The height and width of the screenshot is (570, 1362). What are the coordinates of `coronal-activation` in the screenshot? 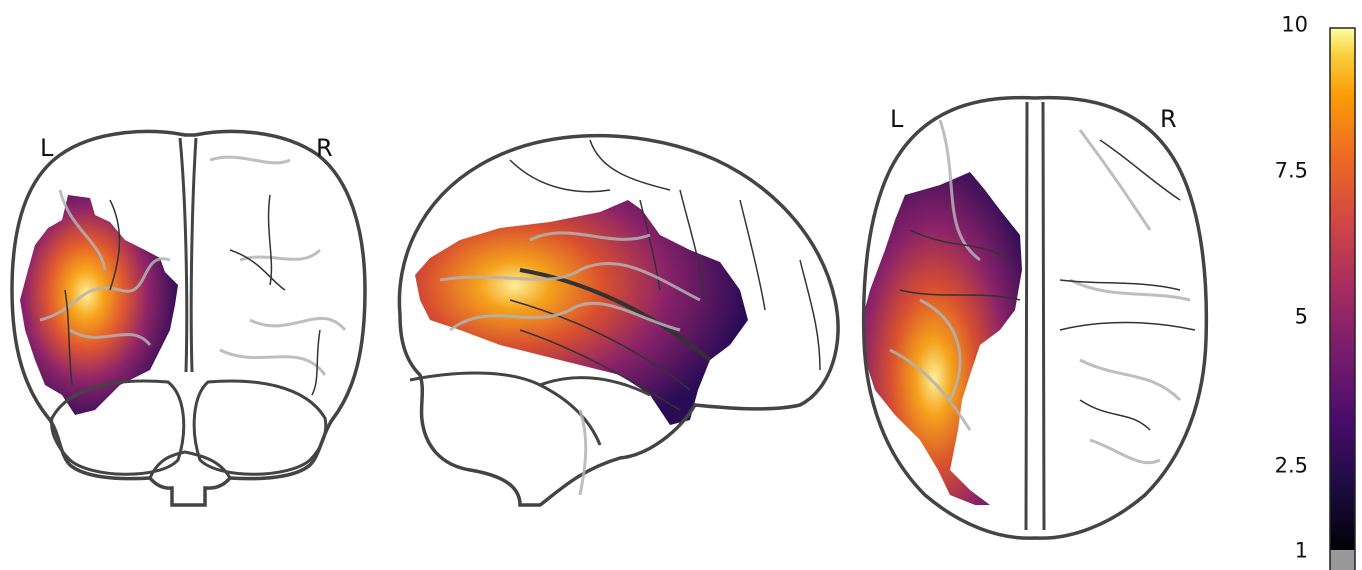 It's located at (99, 305).